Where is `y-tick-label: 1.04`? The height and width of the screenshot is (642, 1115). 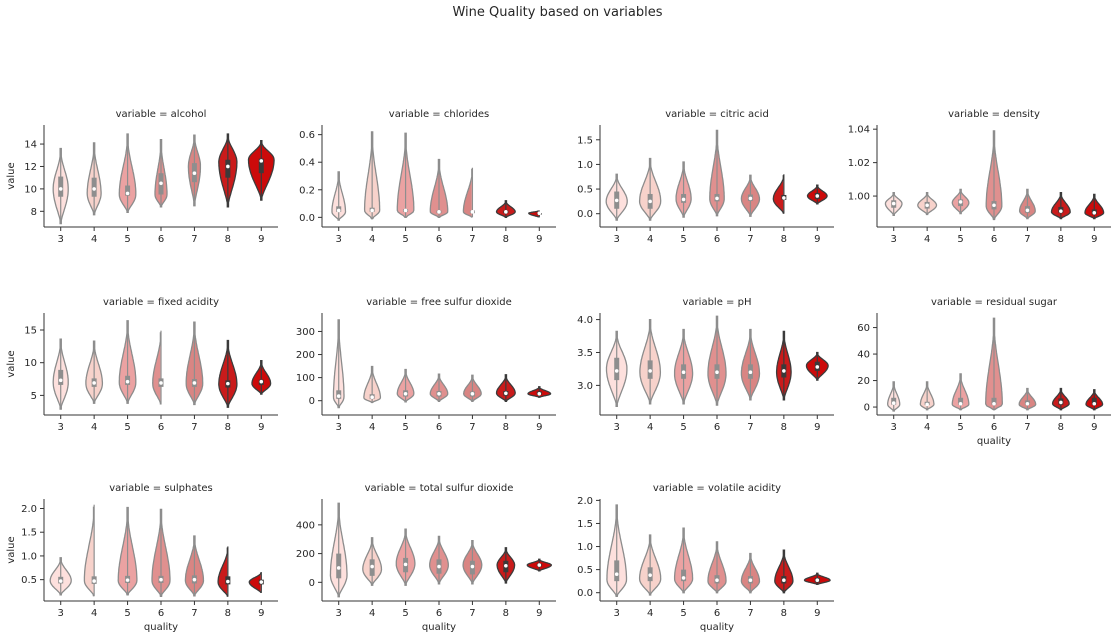 y-tick-label: 1.04 is located at coordinates (859, 130).